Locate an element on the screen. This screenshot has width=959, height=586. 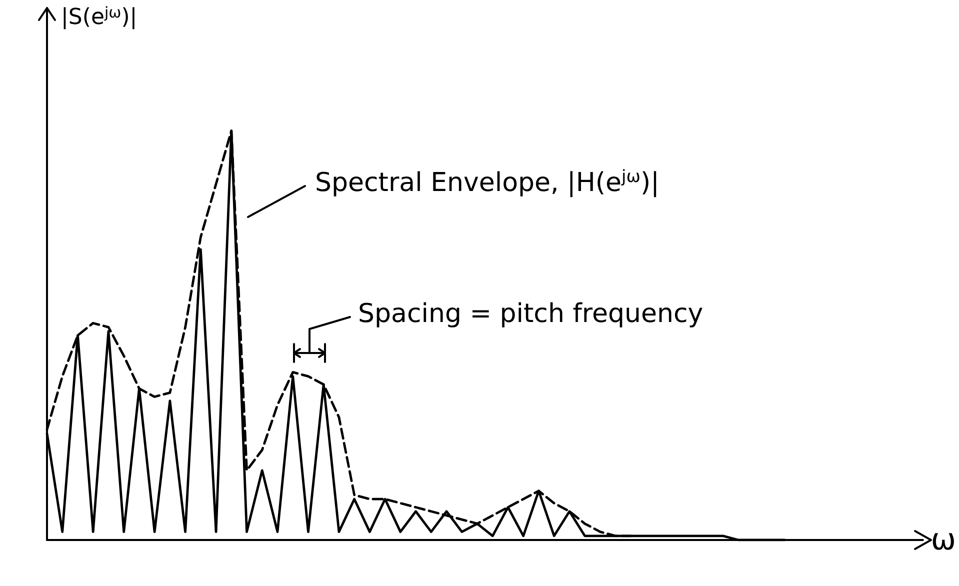
annotation: Spacing = pitch frequency is located at coordinates (531, 314).